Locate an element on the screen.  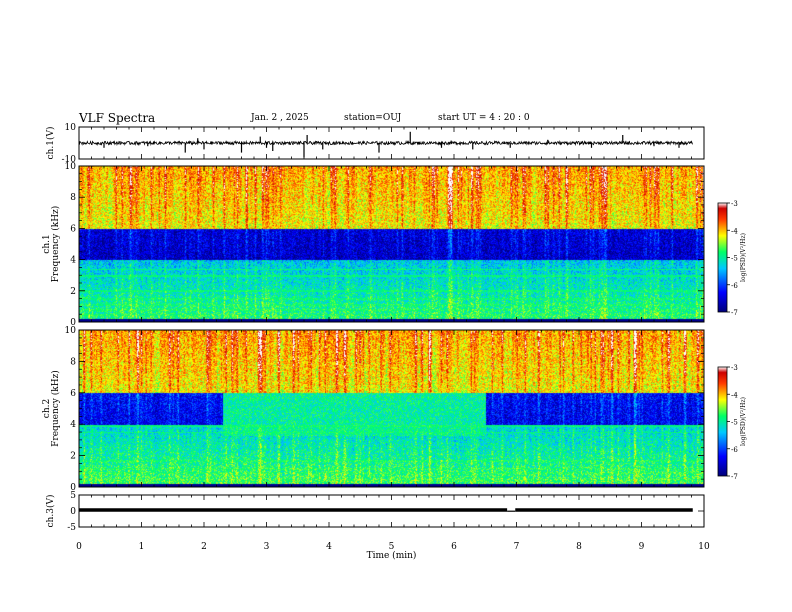
date-label: Jan. 2 , 2025 is located at coordinates (280, 118).